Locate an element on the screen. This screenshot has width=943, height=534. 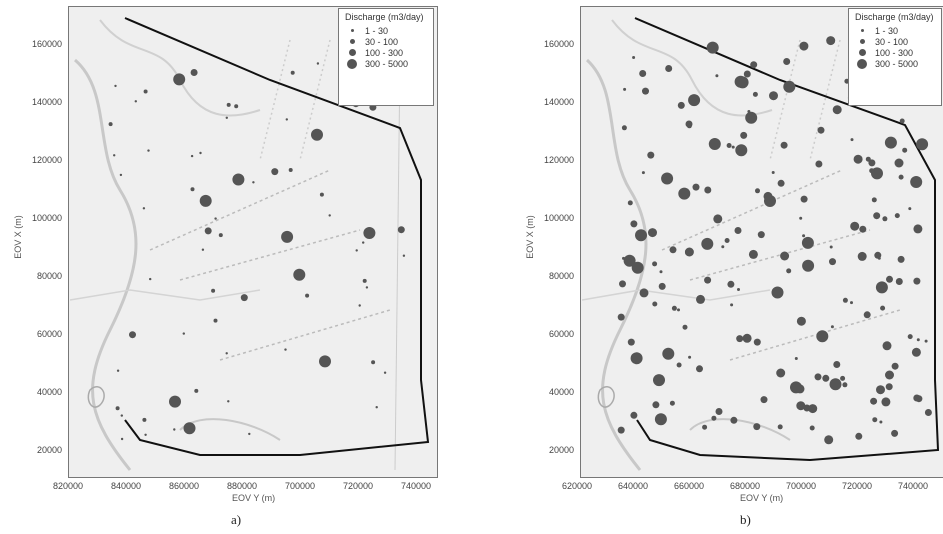
y-tick-label: 120000 is located at coordinates (558, 160).